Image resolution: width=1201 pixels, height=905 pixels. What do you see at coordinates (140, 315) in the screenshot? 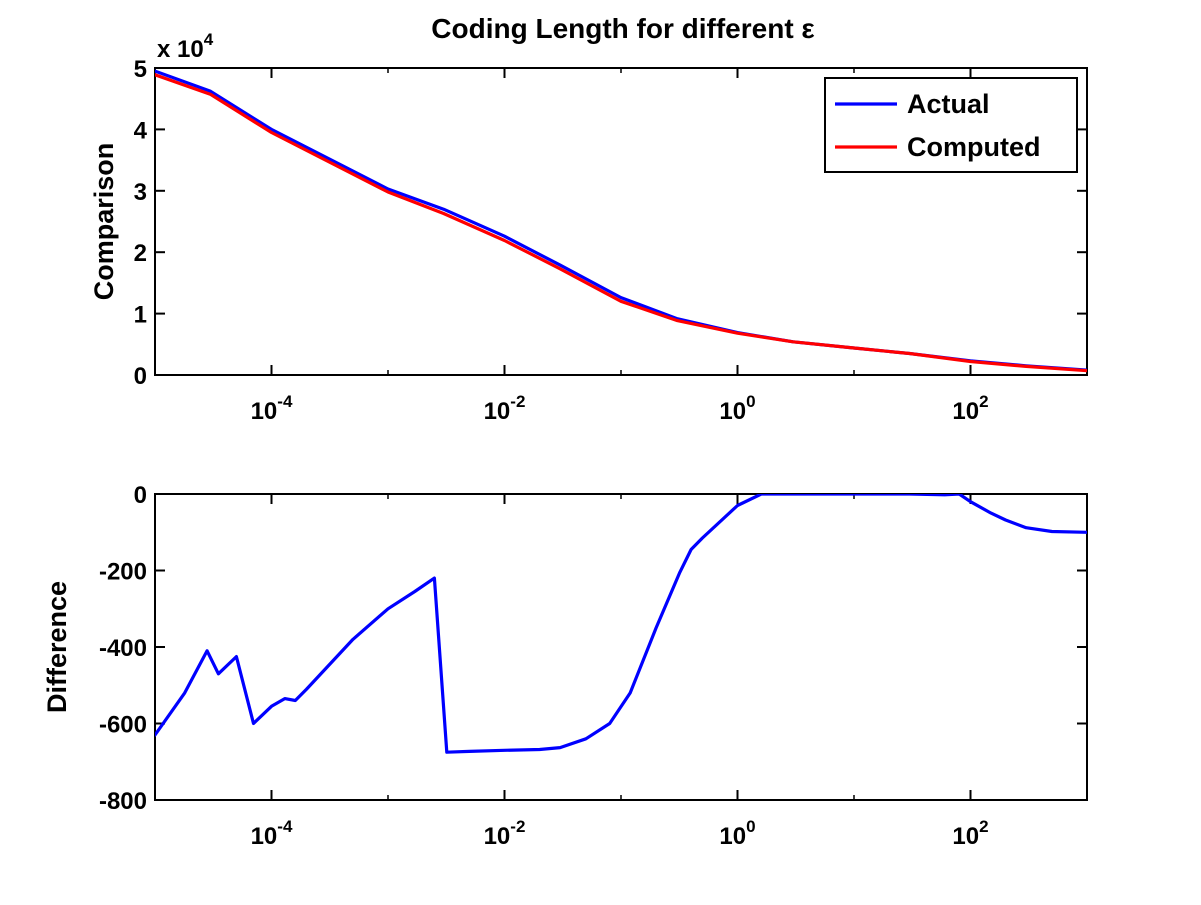
I see `y-tick-label: 1` at bounding box center [140, 315].